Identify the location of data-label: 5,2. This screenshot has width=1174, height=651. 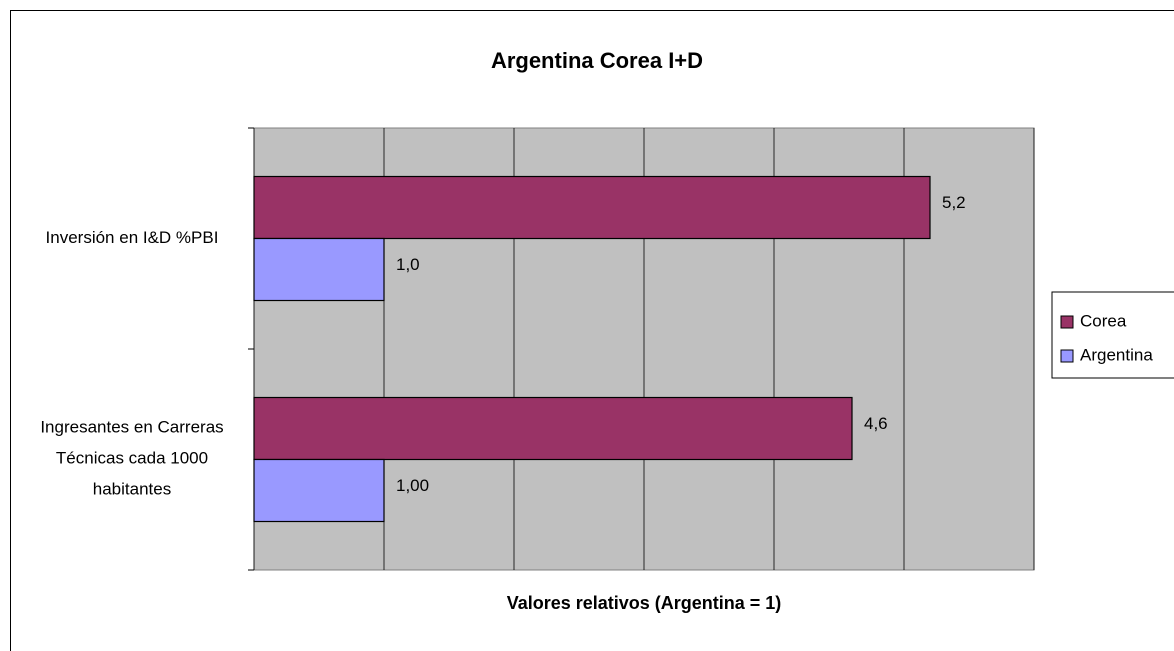
(954, 202).